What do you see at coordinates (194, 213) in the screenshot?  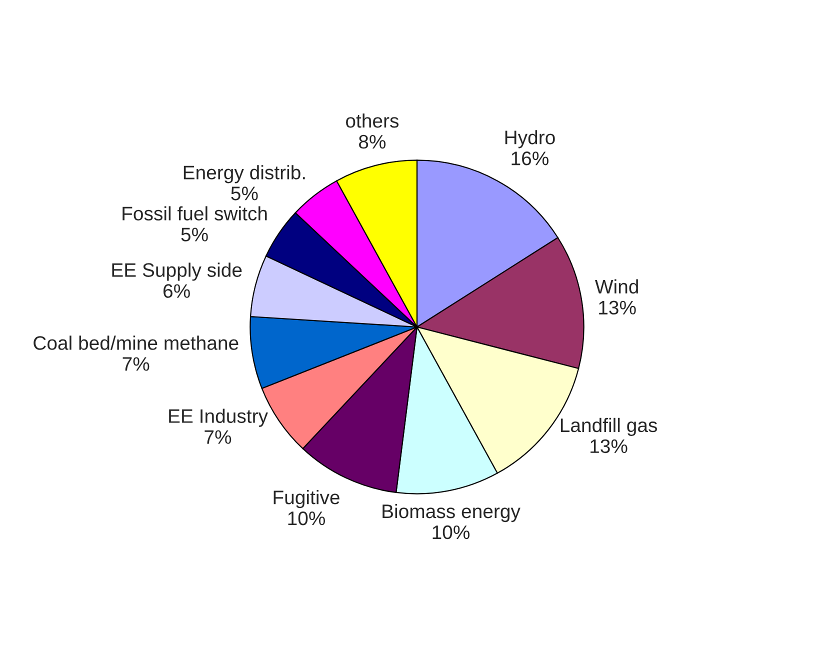 I see `slice-label: Fossil fuel switch` at bounding box center [194, 213].